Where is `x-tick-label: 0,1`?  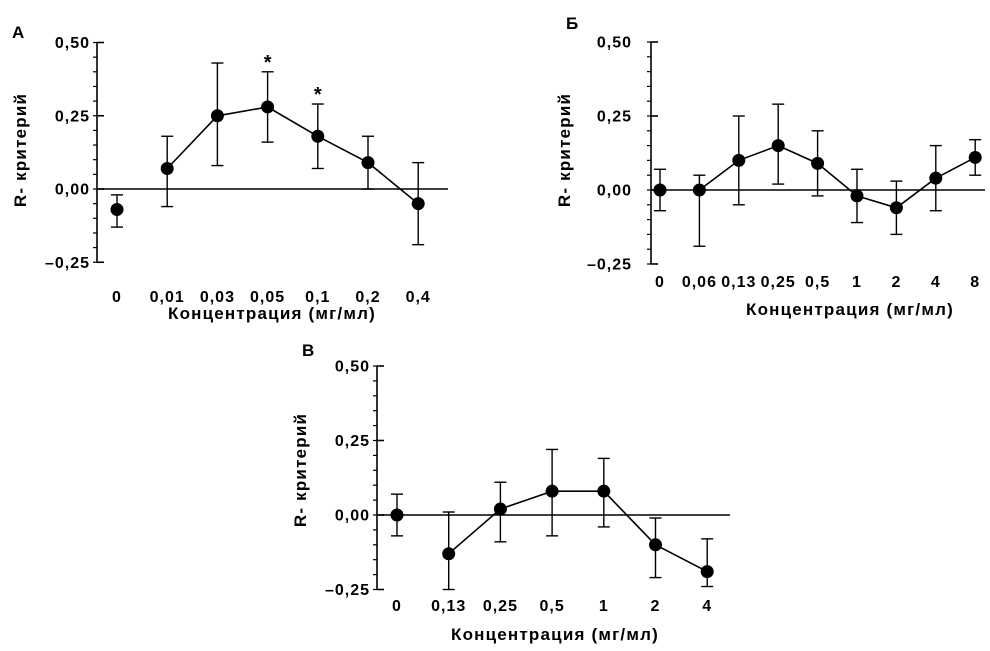
x-tick-label: 0,1 is located at coordinates (317, 297).